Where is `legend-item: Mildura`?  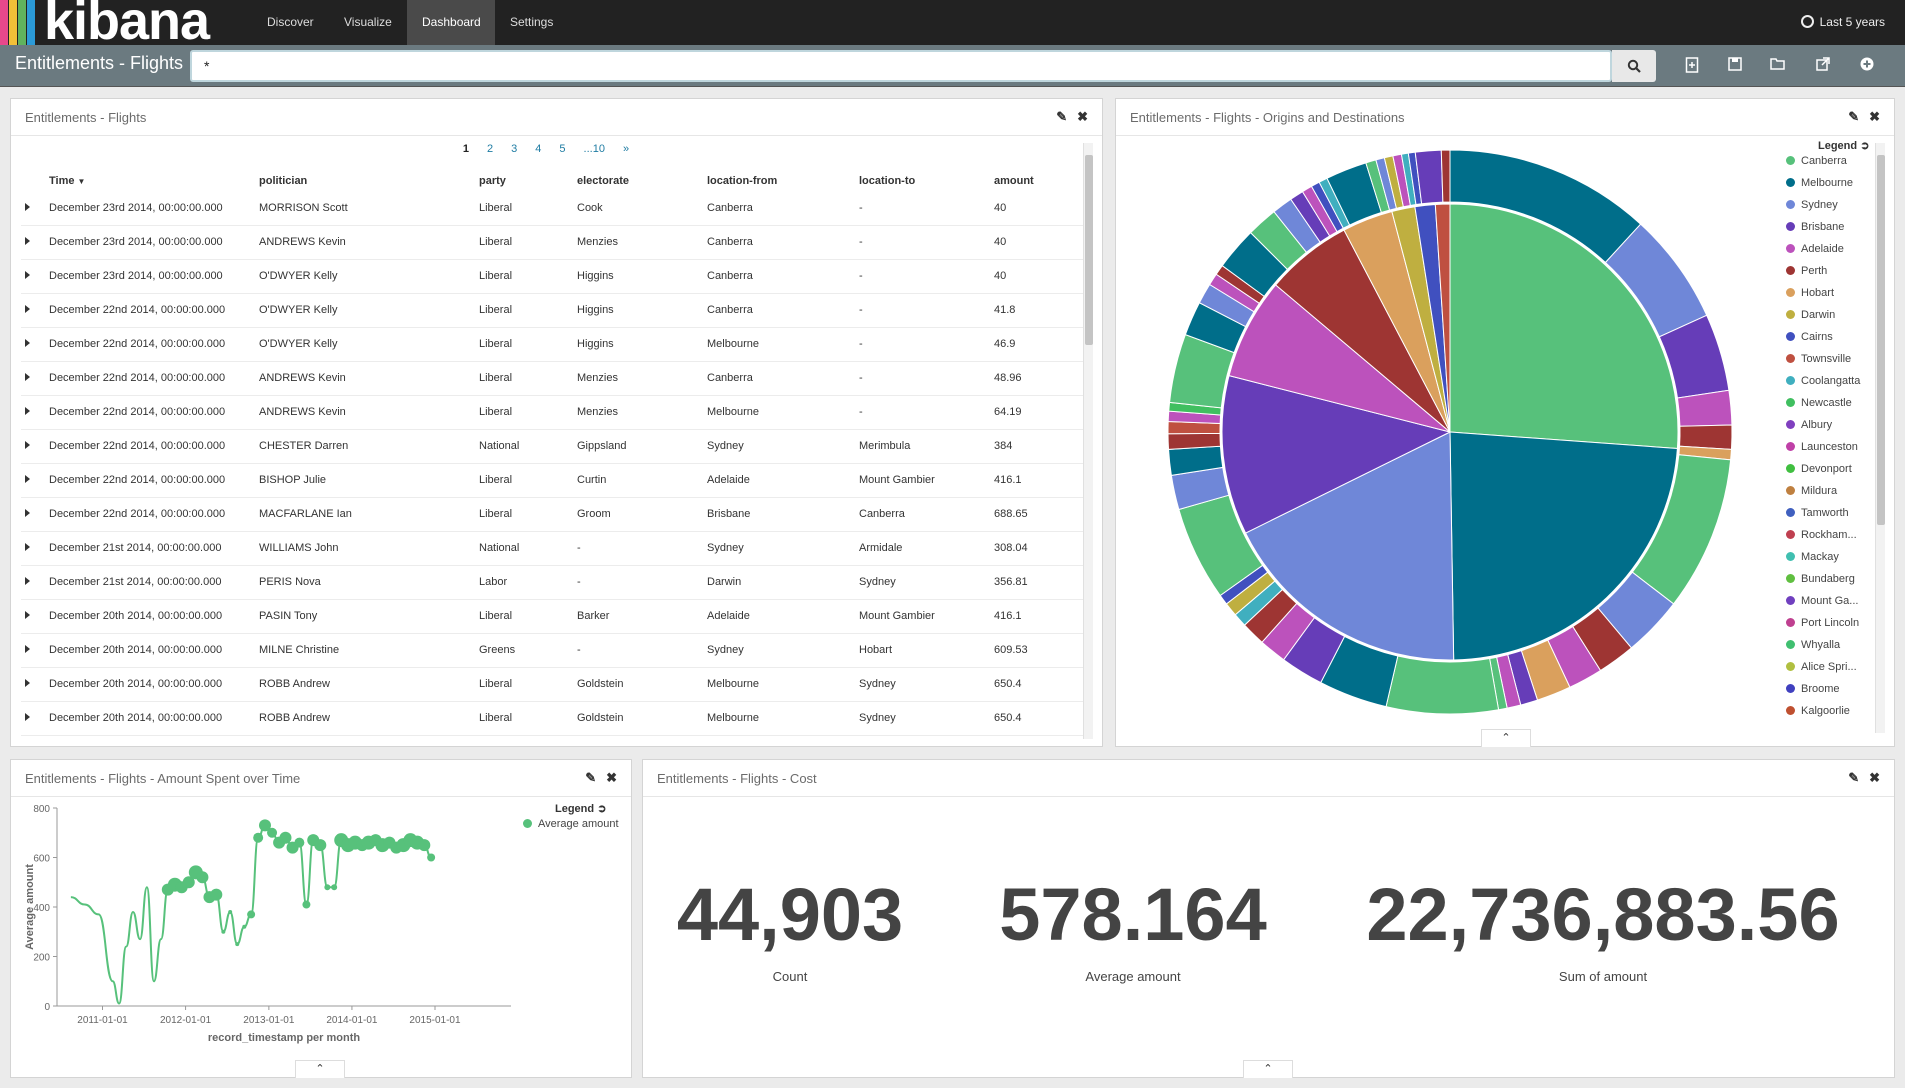 legend-item: Mildura is located at coordinates (1811, 491).